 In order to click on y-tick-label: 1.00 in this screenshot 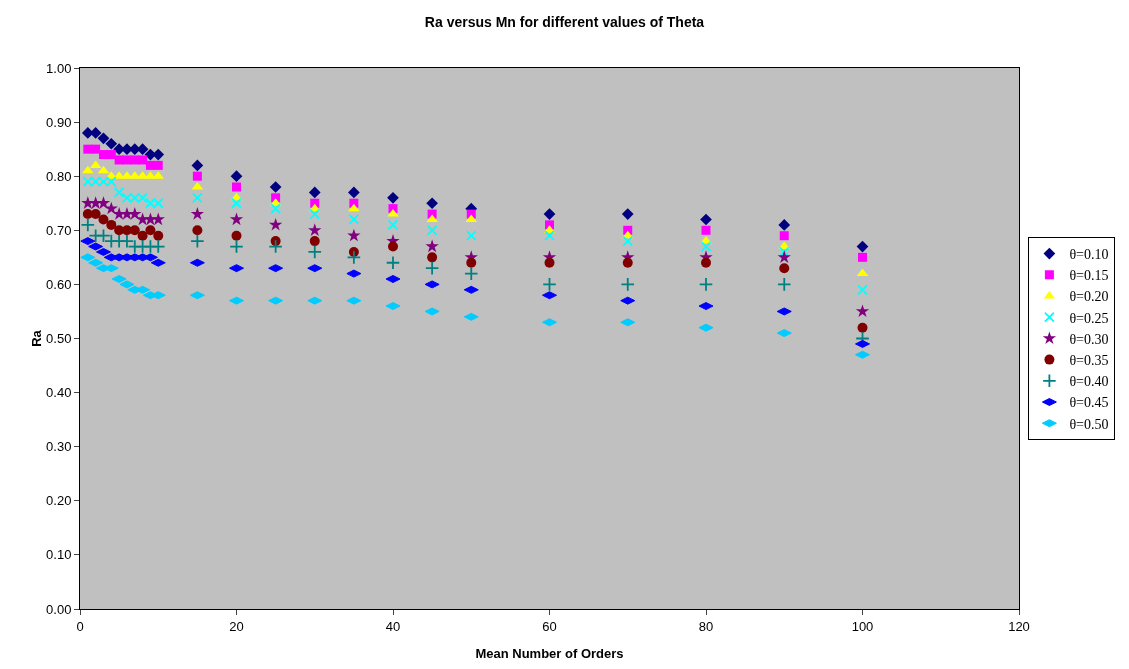, I will do `click(59, 68)`.